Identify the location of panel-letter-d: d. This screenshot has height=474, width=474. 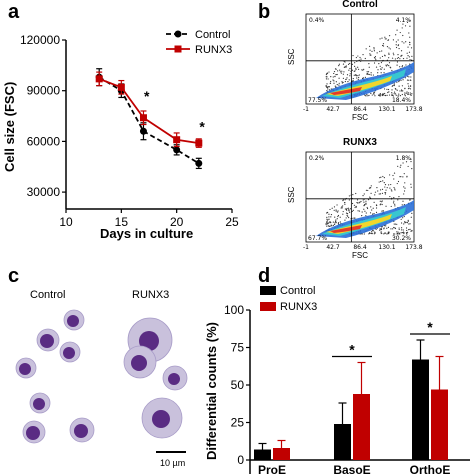
(264, 276).